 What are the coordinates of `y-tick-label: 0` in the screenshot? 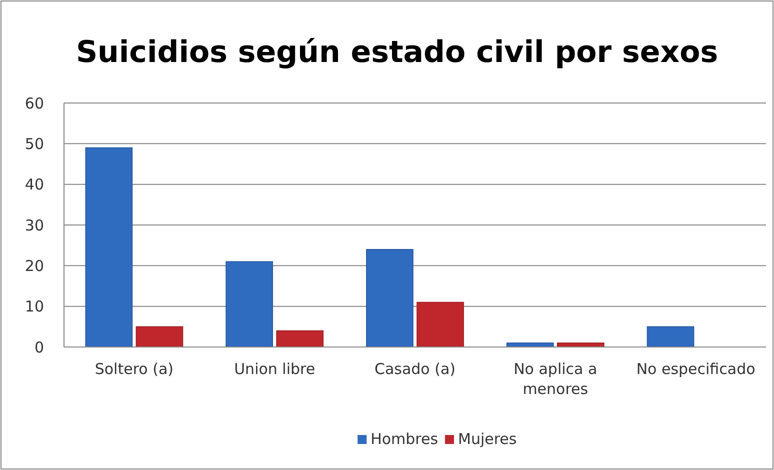 It's located at (39, 347).